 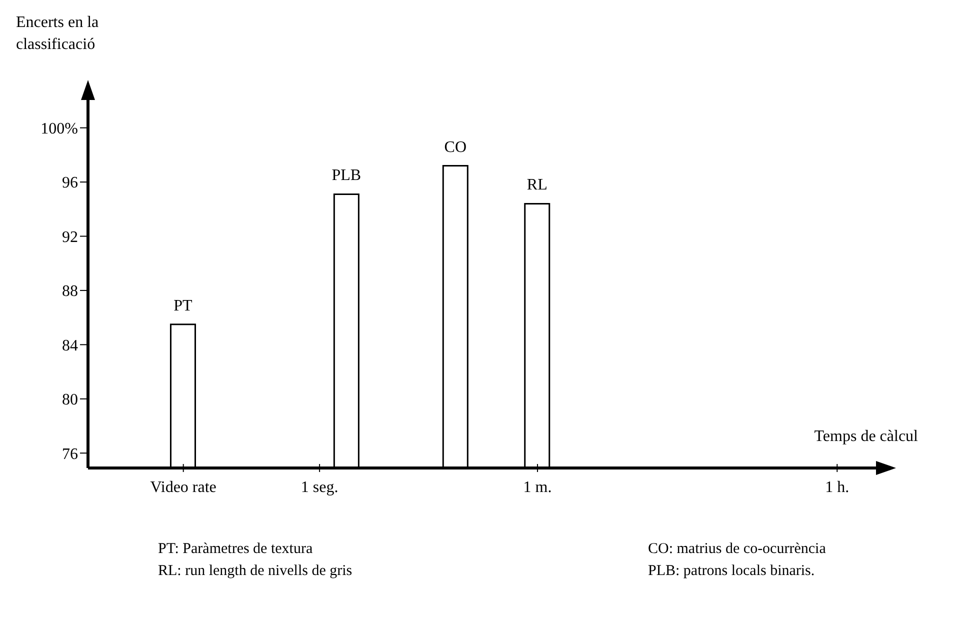 What do you see at coordinates (70, 183) in the screenshot?
I see `y-tick-label: 96` at bounding box center [70, 183].